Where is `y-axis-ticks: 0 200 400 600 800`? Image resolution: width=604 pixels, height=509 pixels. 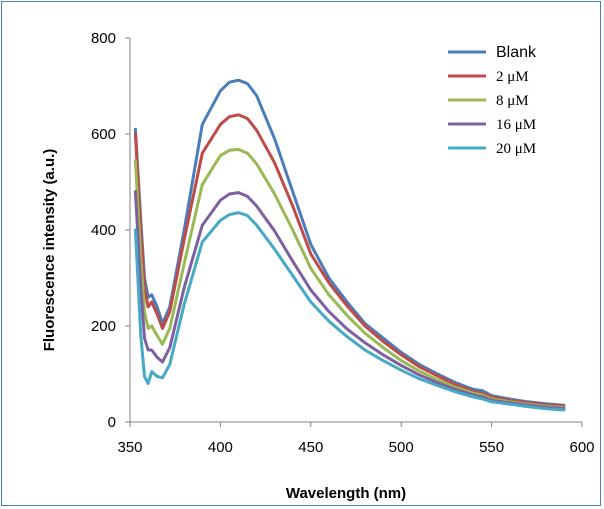
y-axis-ticks: 0 200 400 600 800 is located at coordinates (110, 230).